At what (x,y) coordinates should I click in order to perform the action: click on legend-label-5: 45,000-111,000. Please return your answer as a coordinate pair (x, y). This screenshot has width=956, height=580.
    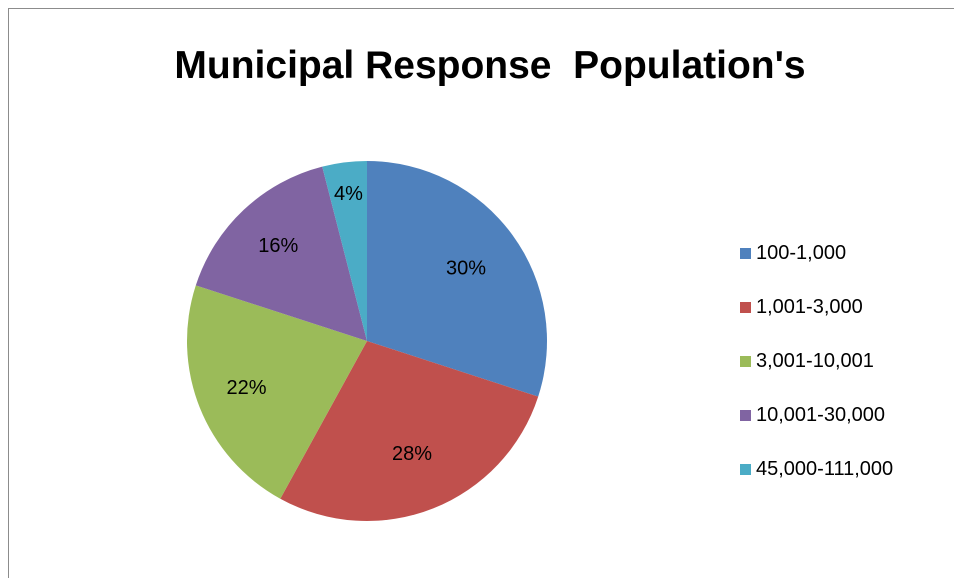
    Looking at the image, I should click on (825, 468).